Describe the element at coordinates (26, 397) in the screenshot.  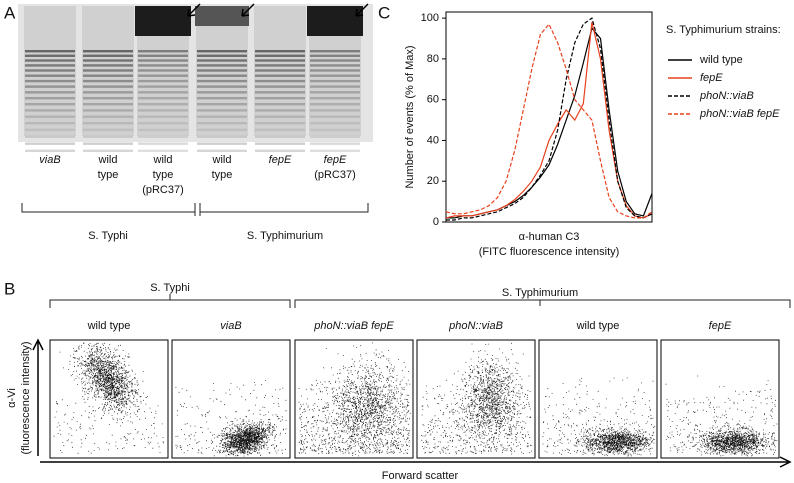
I see `y-axis-label: (fluorescence intensity)` at that location.